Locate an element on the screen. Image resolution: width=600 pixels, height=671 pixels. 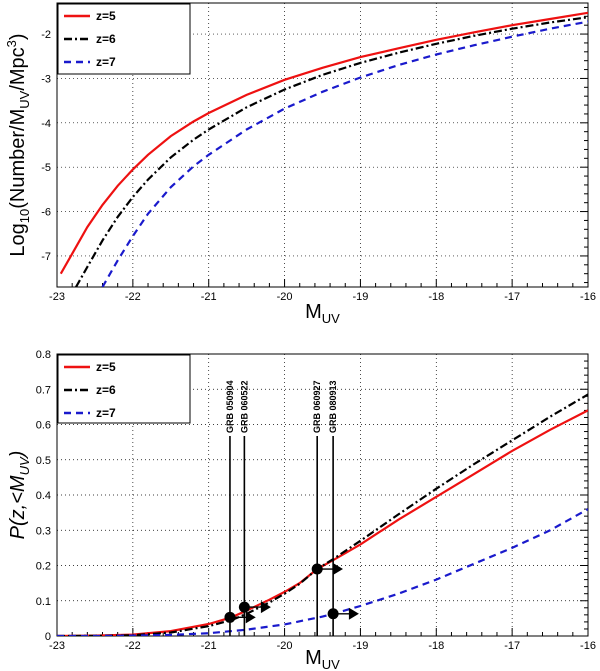
legend-box is located at coordinates (124, 39).